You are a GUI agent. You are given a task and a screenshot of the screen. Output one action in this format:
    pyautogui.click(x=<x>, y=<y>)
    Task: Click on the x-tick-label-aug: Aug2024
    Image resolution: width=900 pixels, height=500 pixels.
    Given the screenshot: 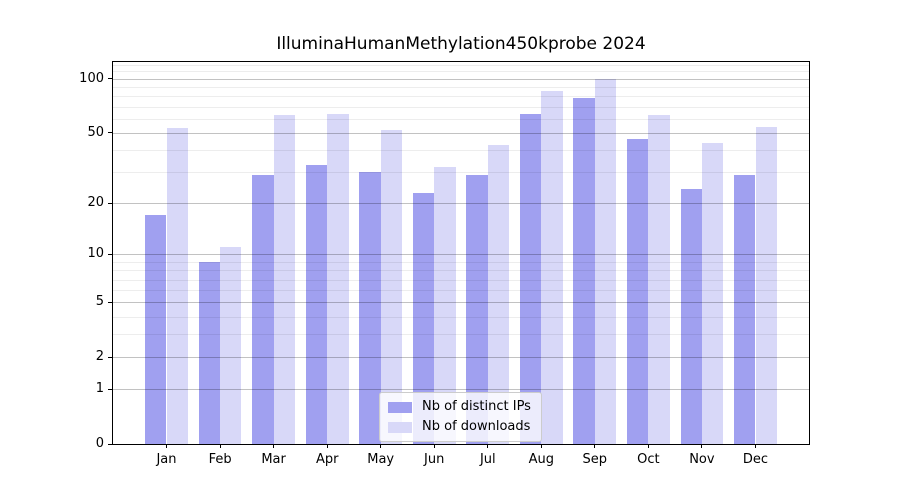 What is the action you would take?
    pyautogui.click(x=541, y=460)
    